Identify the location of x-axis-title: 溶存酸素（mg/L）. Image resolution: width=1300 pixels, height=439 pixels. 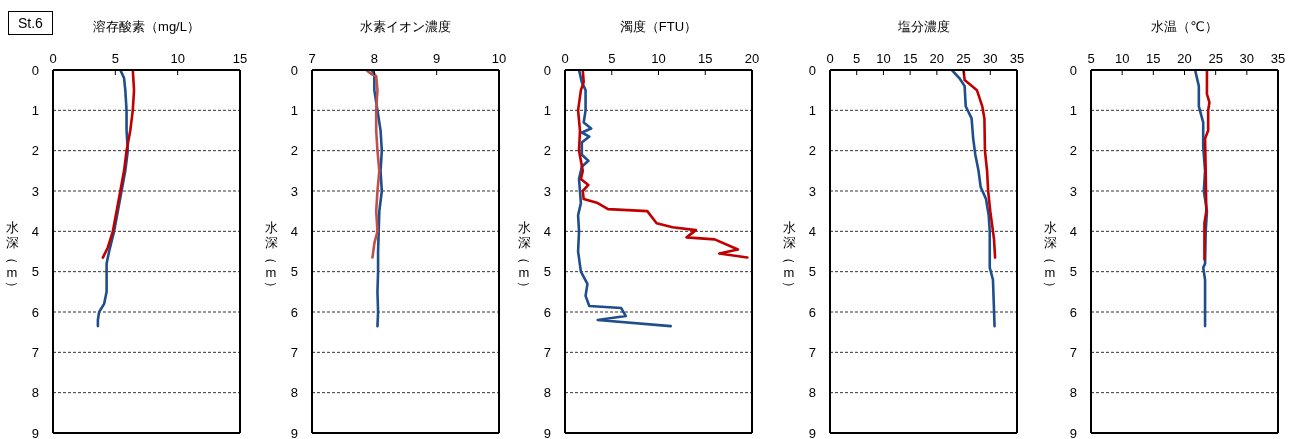
(146, 27).